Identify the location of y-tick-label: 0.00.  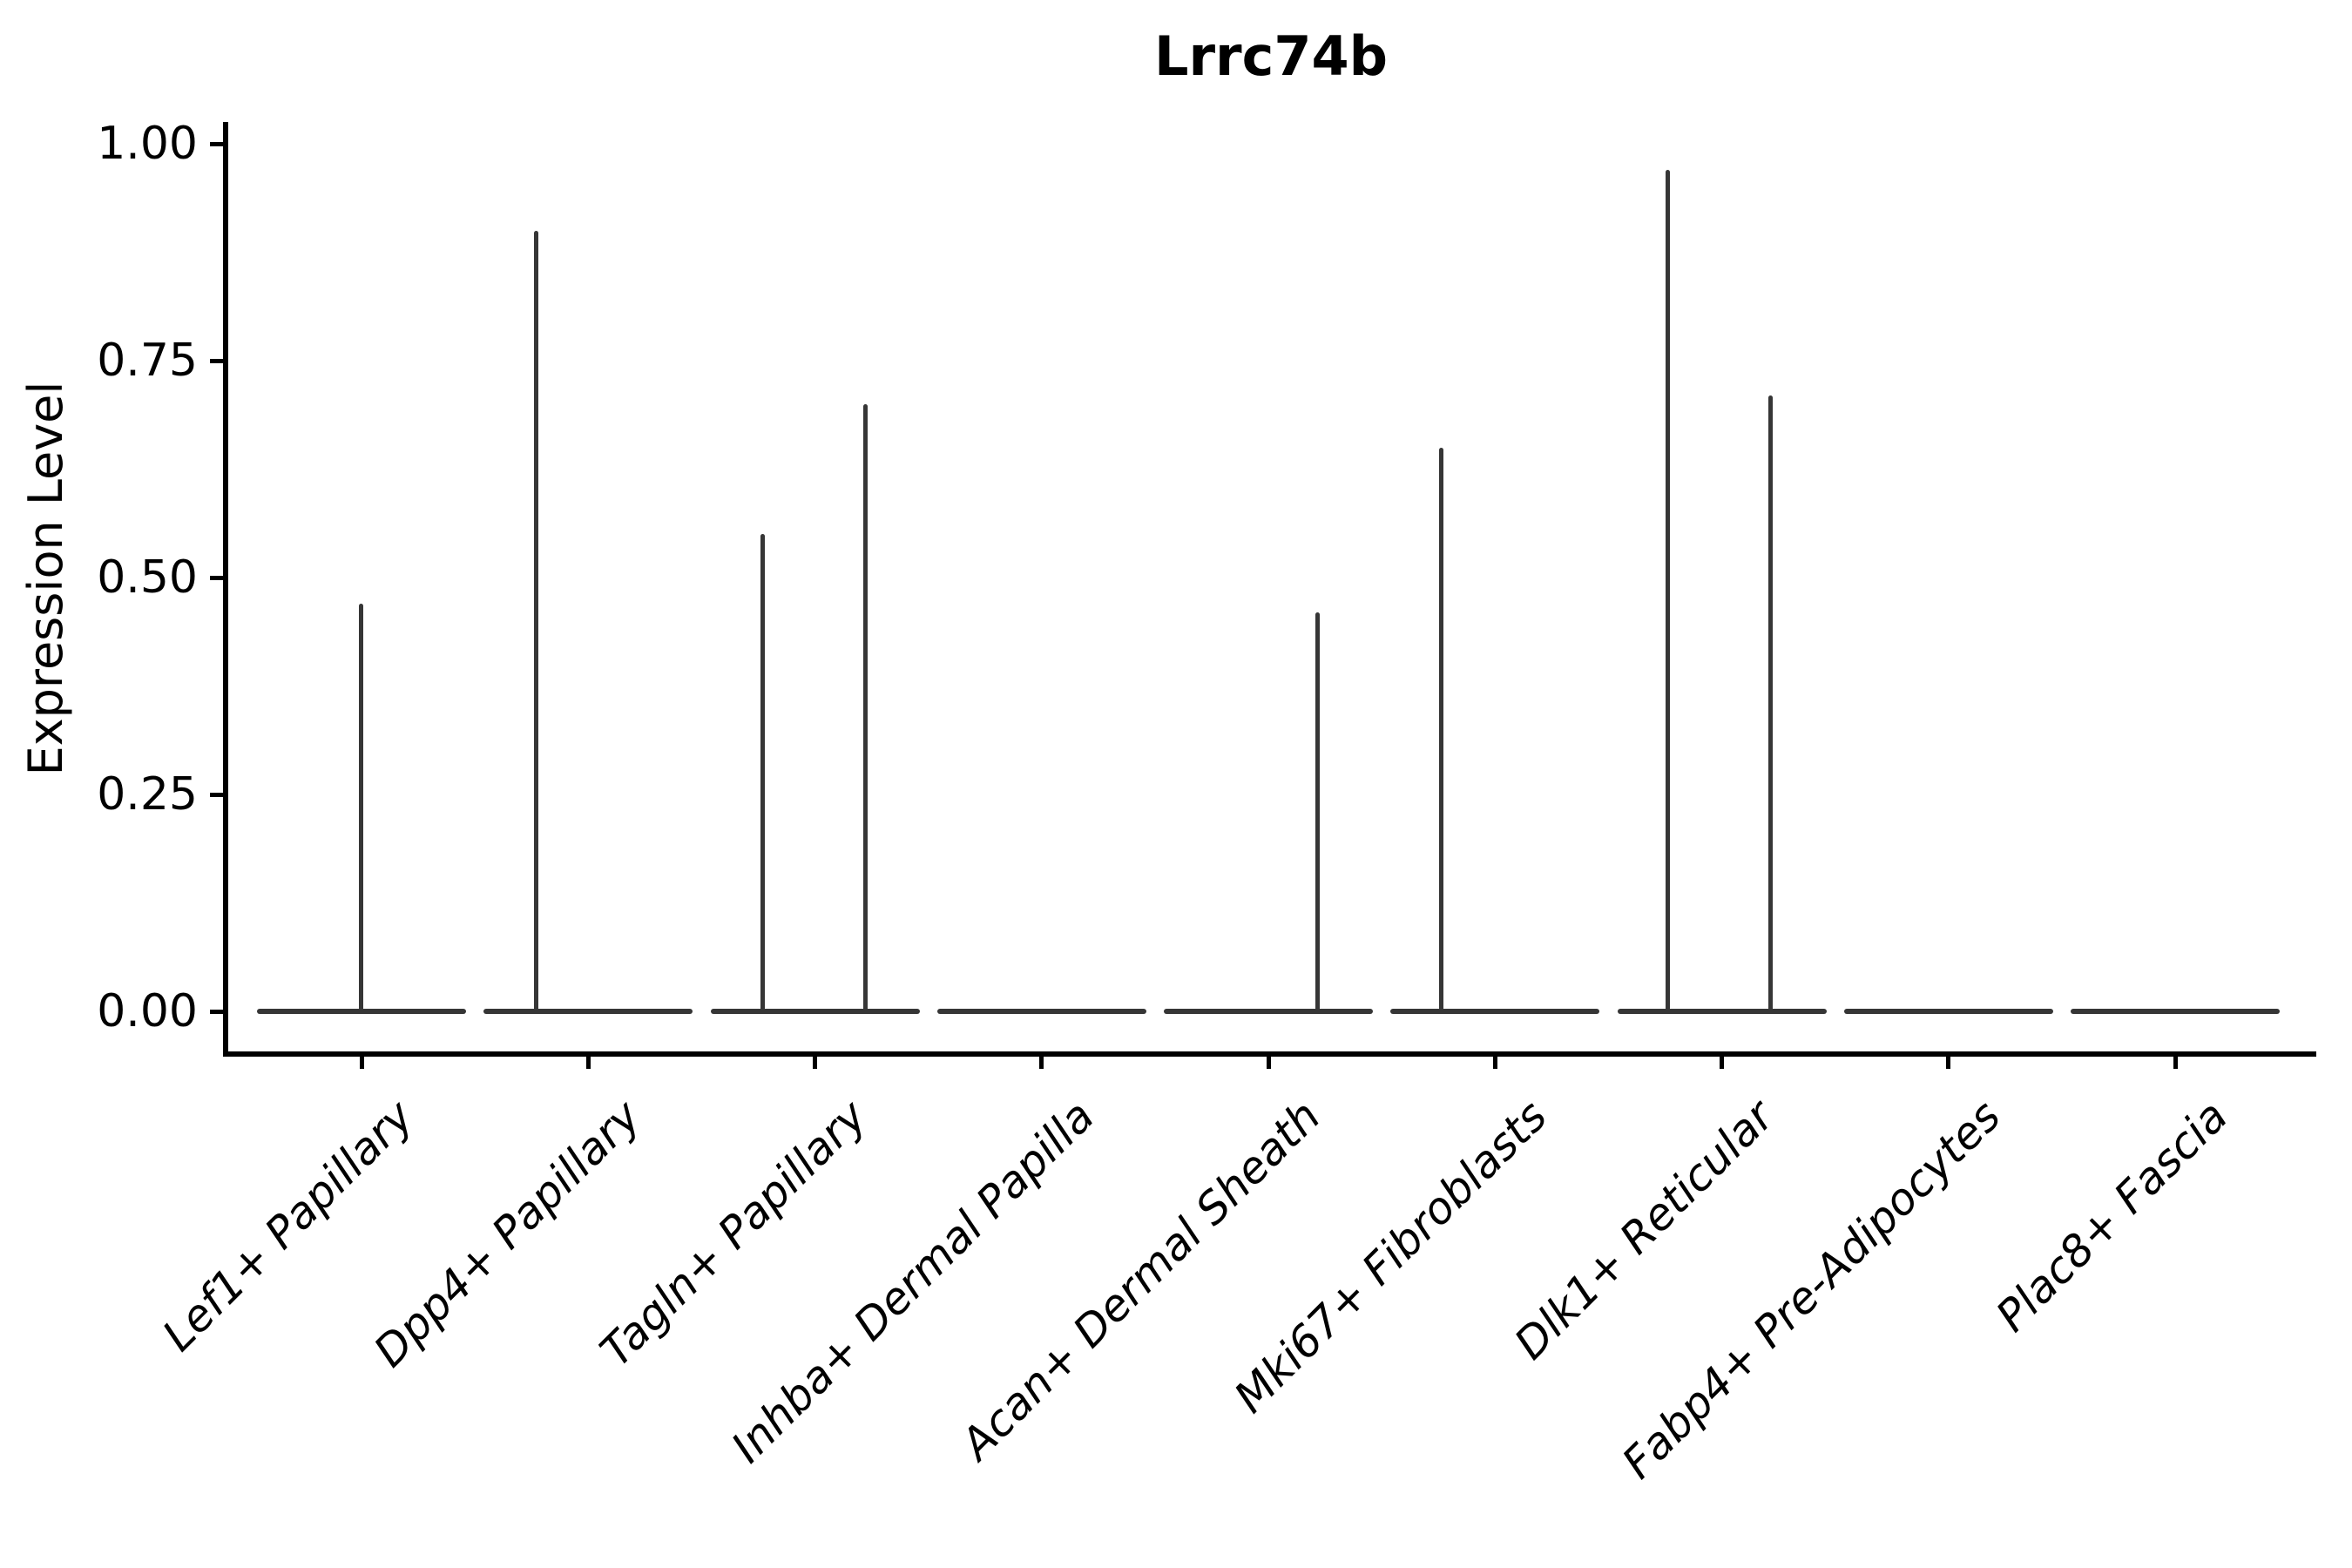
(147, 1011).